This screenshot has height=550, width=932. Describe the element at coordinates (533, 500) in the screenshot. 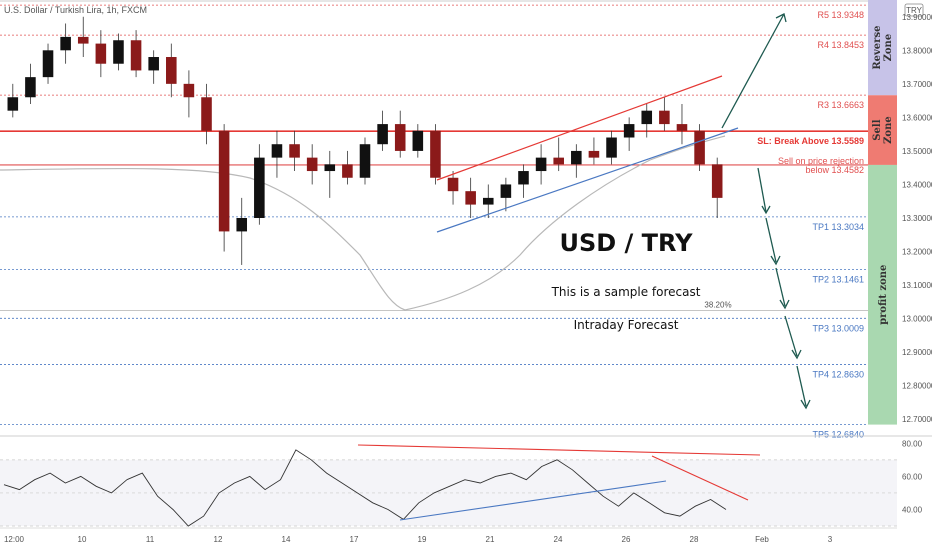

I see `rsi-support-line` at that location.